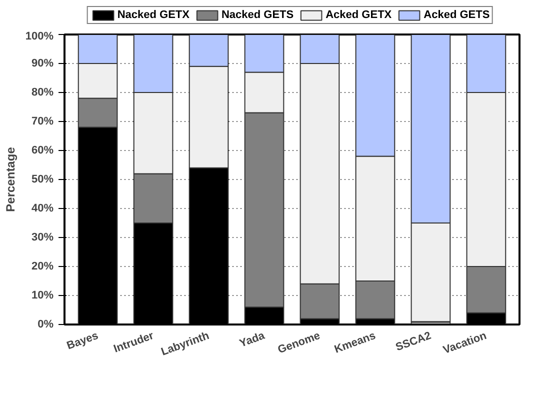 This screenshot has width=538, height=410. Describe the element at coordinates (42, 122) in the screenshot. I see `y-tick-label: 70%` at that location.